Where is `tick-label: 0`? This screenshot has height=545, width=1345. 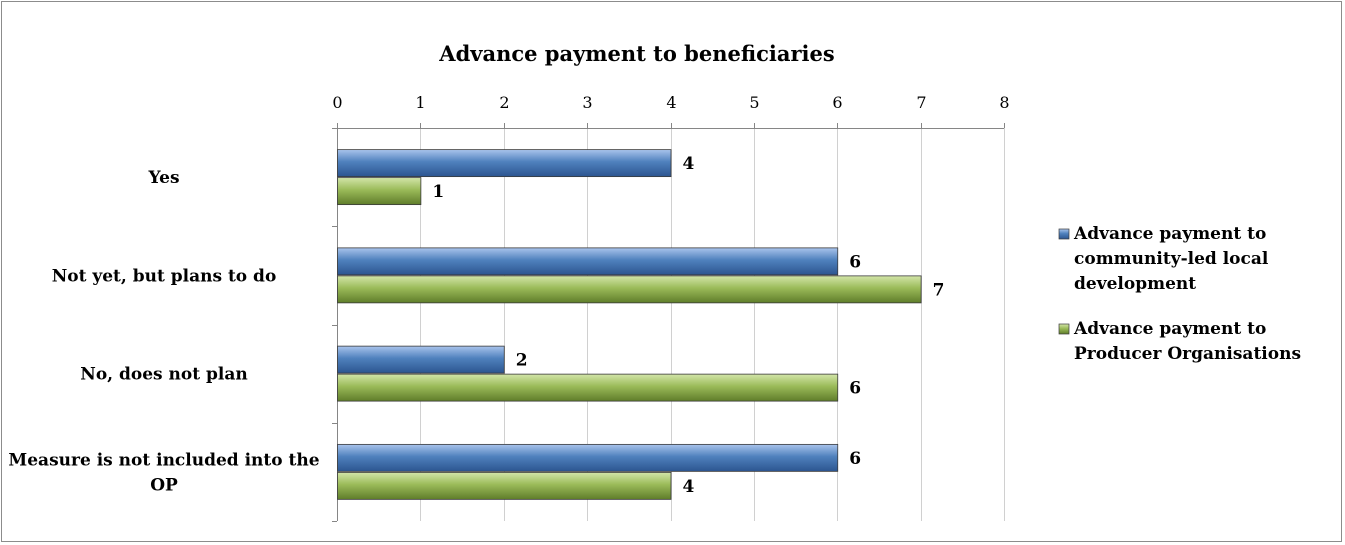 tick-label: 0 is located at coordinates (337, 102).